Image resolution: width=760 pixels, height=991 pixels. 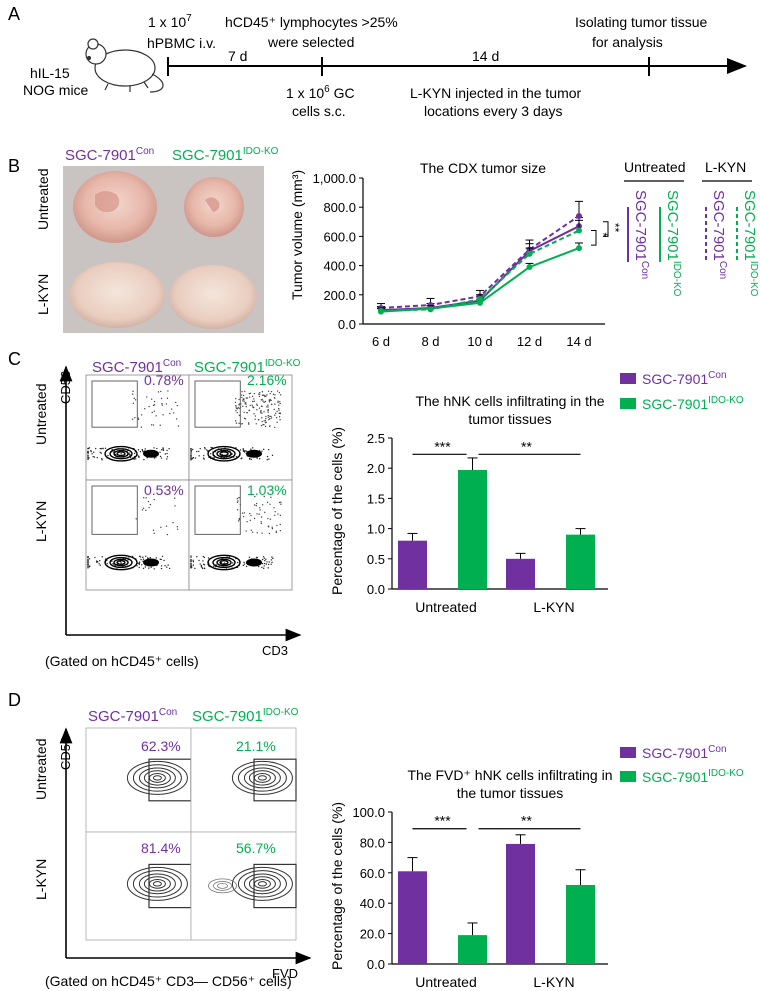 What do you see at coordinates (372, 842) in the screenshot?
I see `fvd-chart-ytick-label: 80.0` at bounding box center [372, 842].